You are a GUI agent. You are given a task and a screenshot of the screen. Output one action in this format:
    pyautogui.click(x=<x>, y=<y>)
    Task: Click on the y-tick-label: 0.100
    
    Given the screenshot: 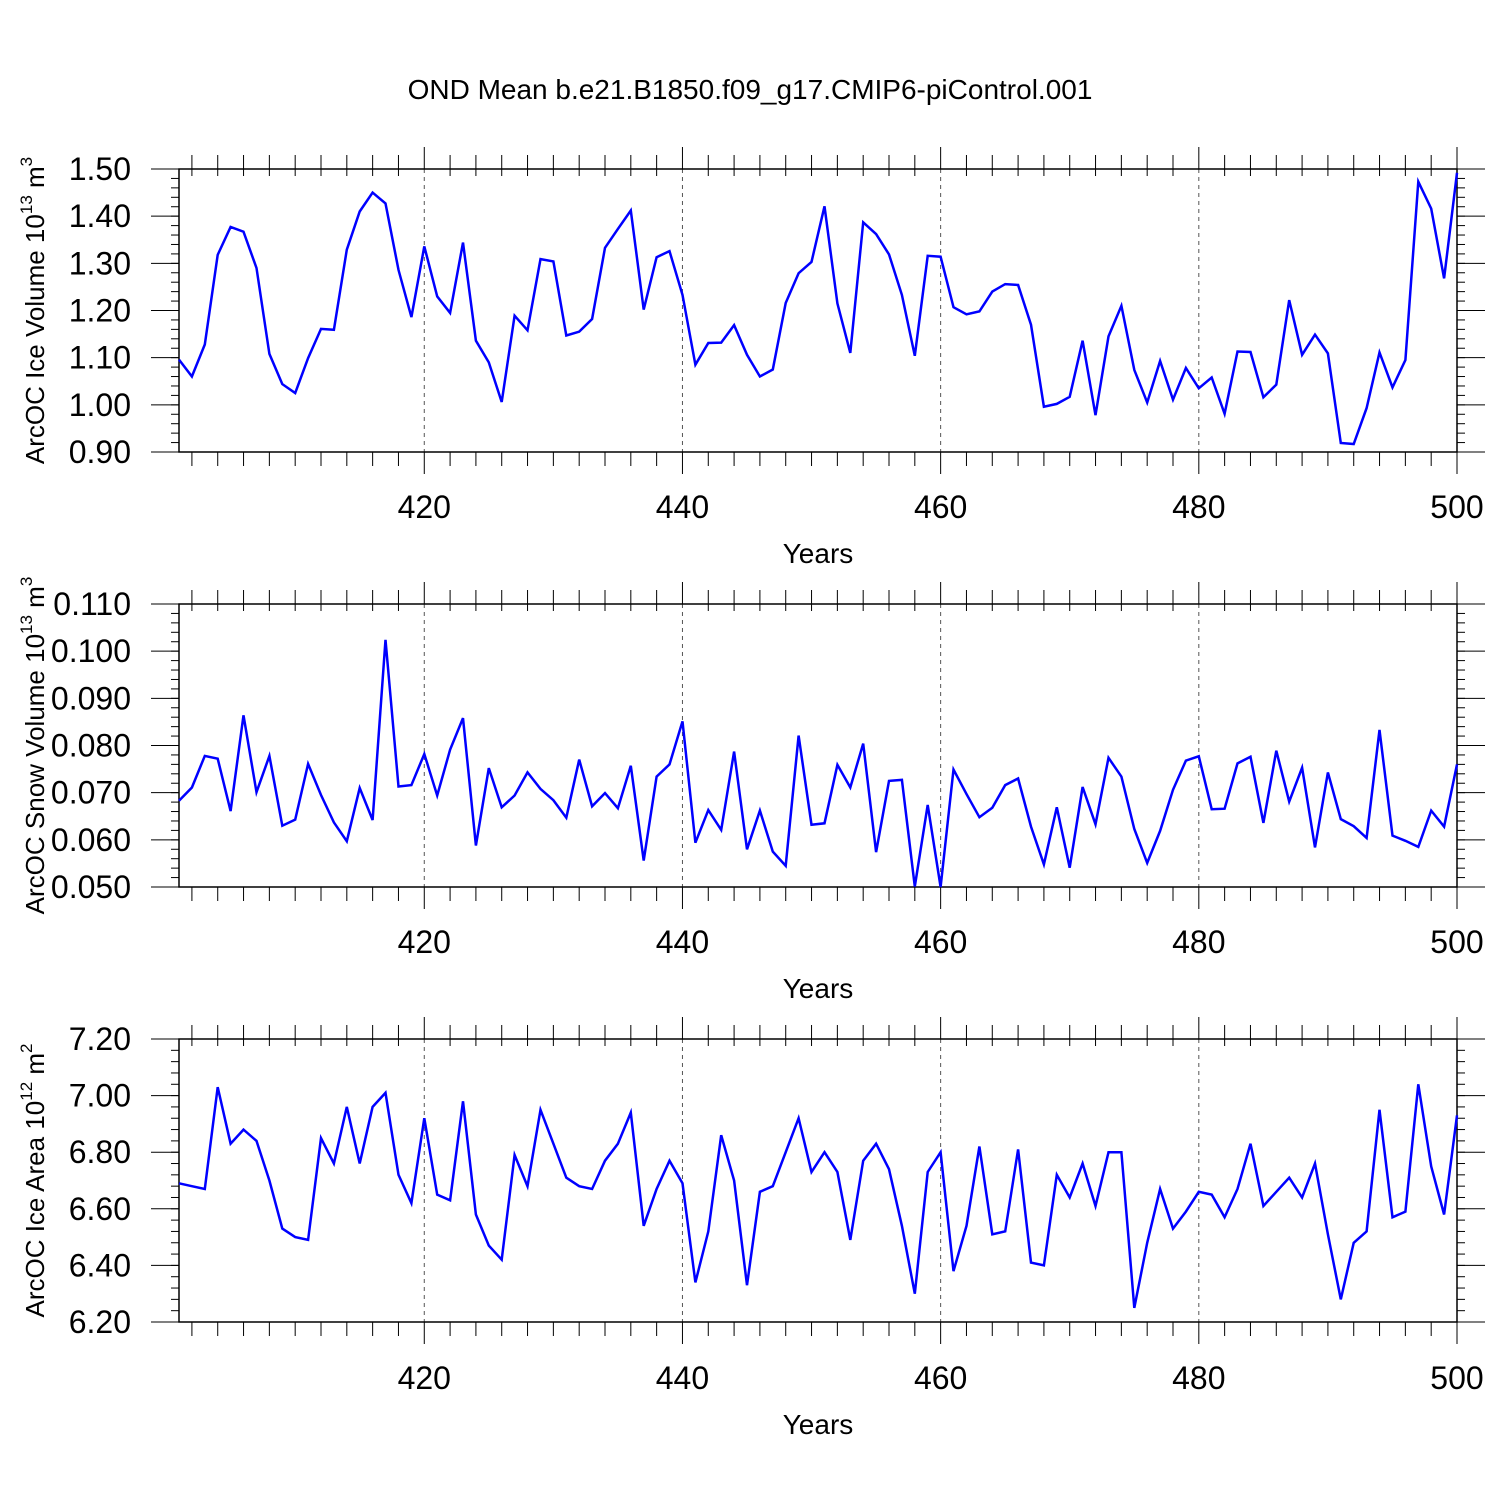 What is the action you would take?
    pyautogui.click(x=91, y=651)
    